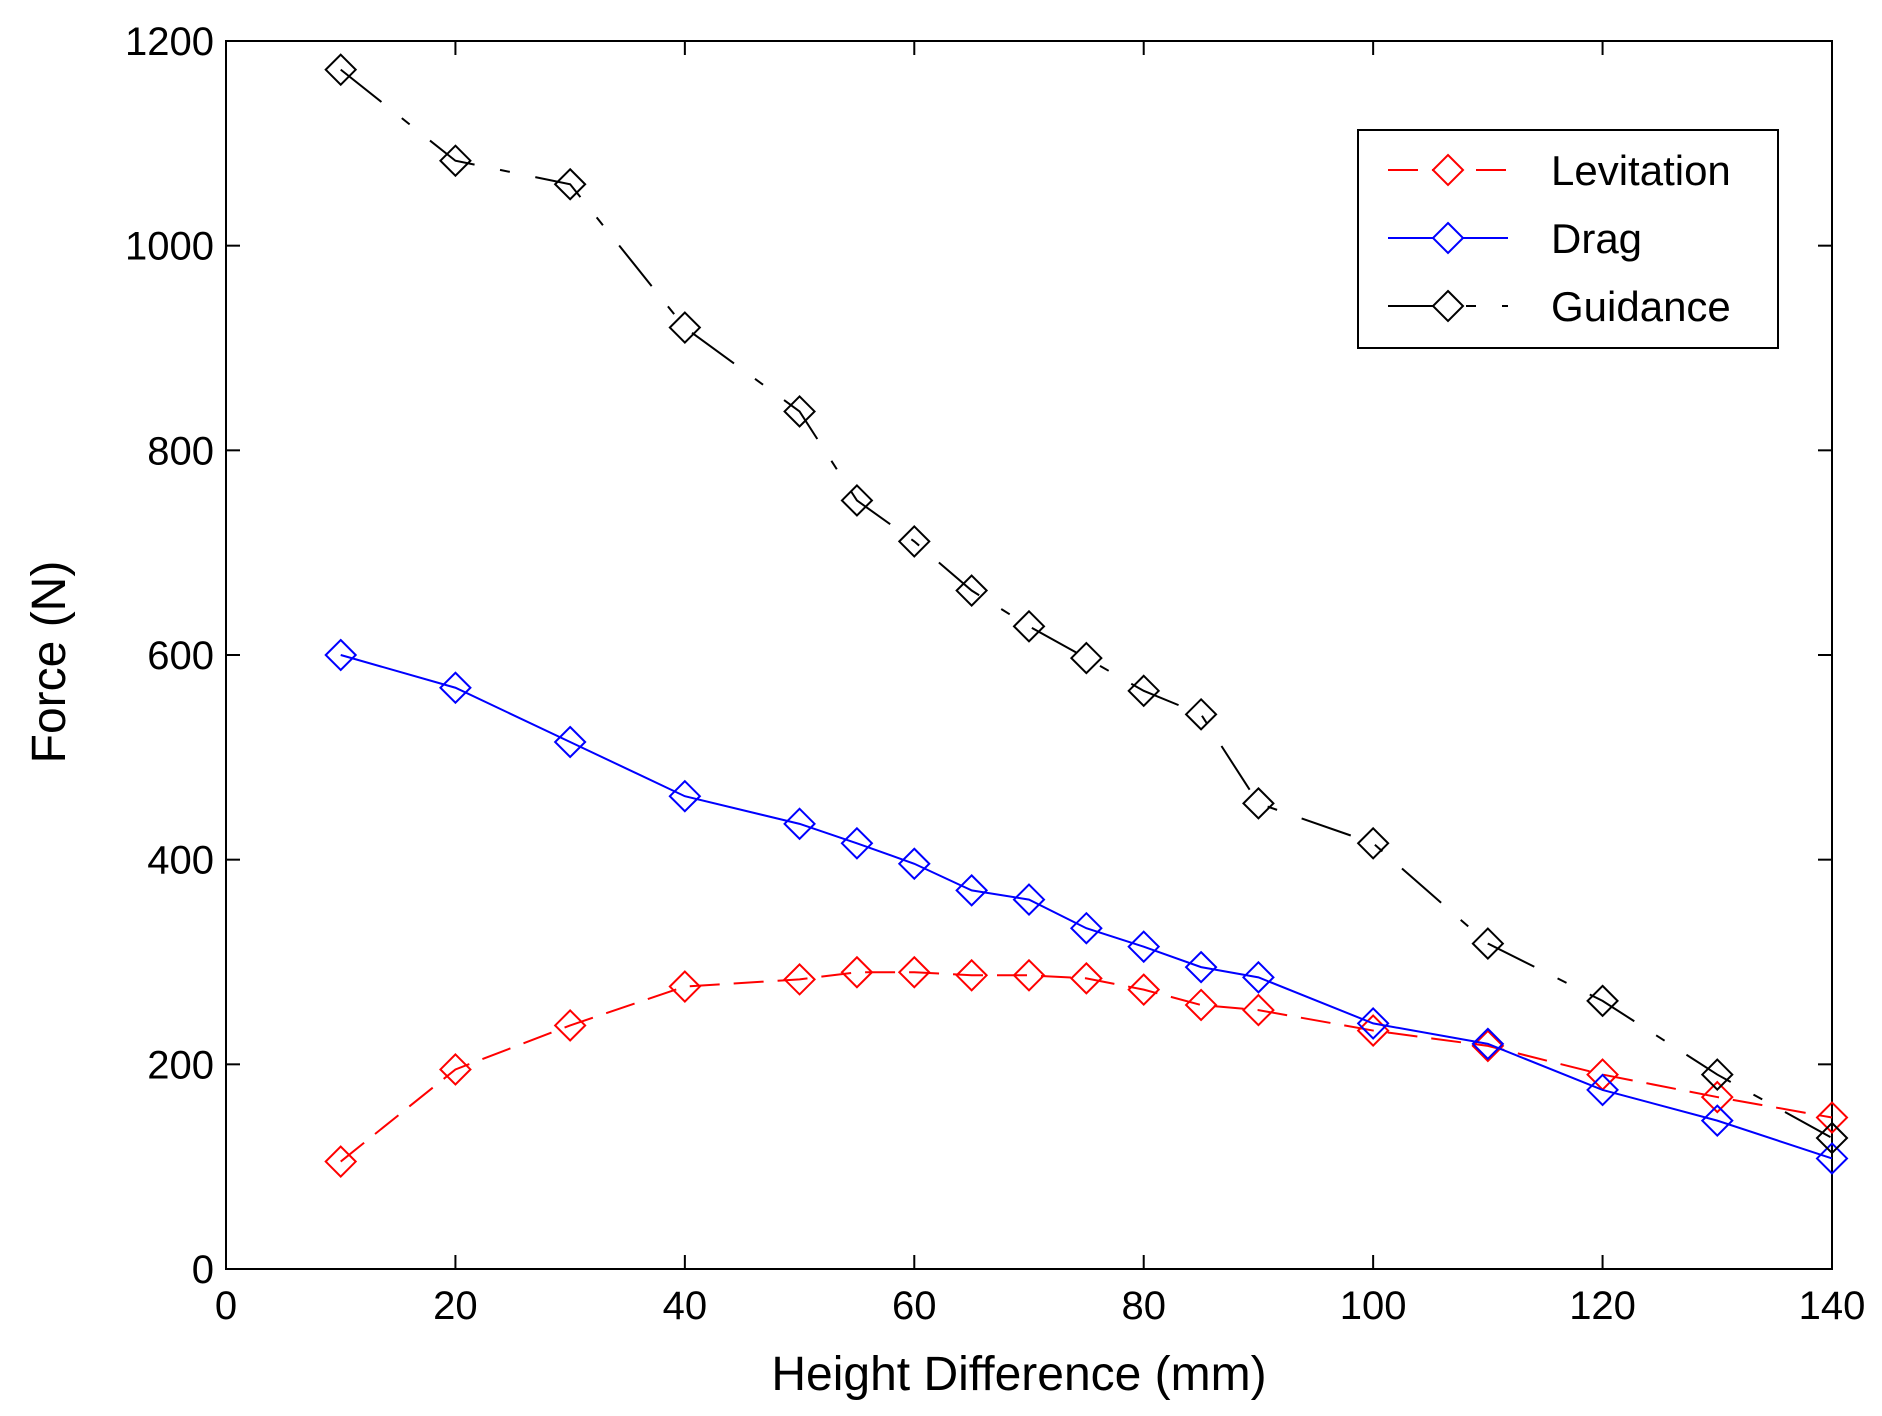 Image resolution: width=1882 pixels, height=1416 pixels. I want to click on x-axis-title: Height Difference (mm), so click(1018, 1374).